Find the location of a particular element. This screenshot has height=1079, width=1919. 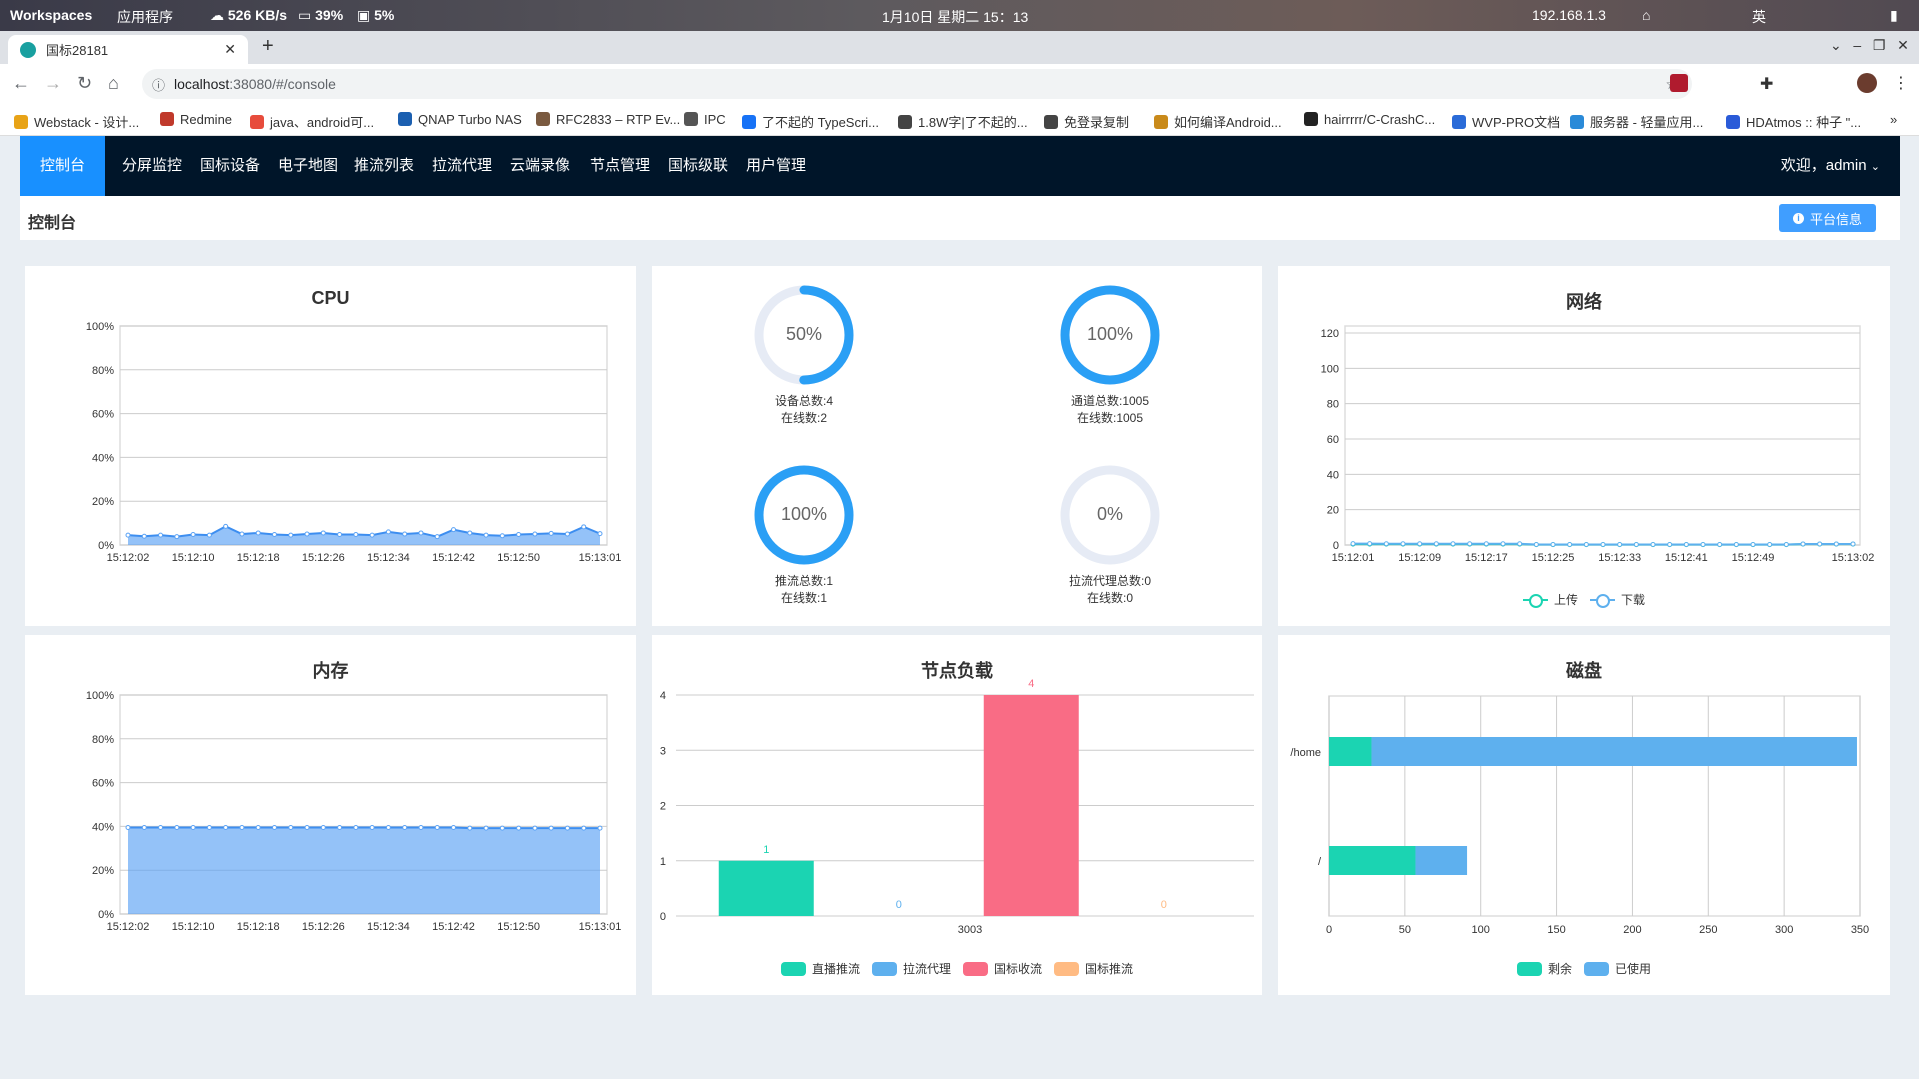

bookmark-item: IPC is located at coordinates (705, 119).